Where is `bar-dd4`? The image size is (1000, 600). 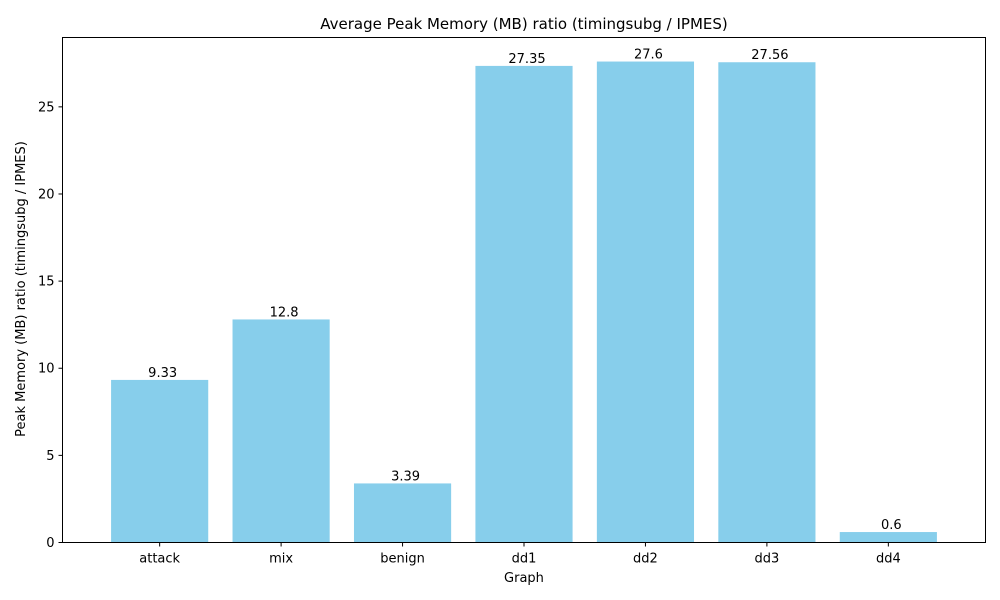
bar-dd4 is located at coordinates (888, 537).